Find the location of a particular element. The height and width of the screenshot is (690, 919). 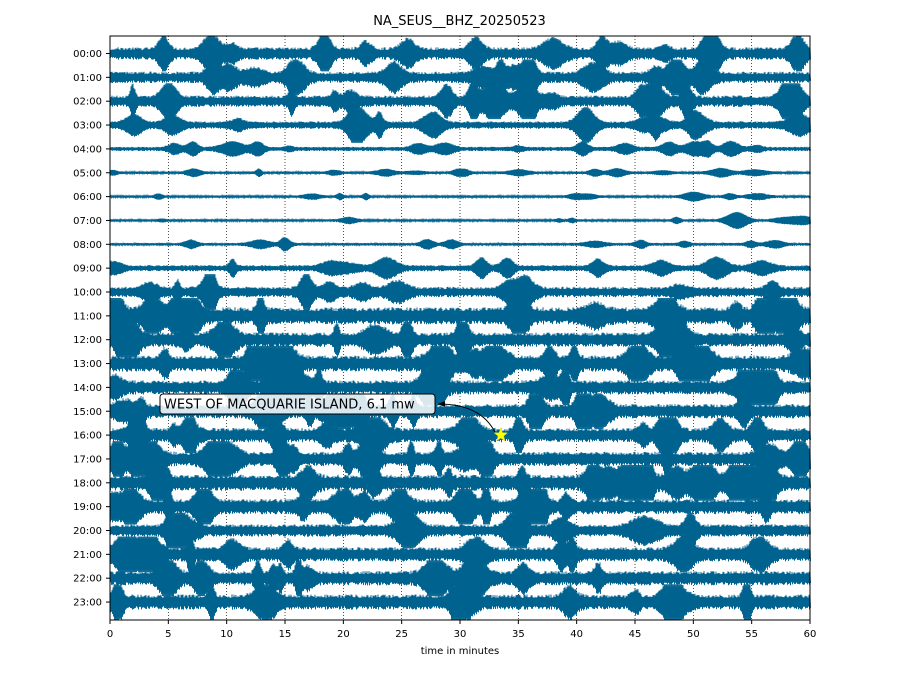

y-tick-label: 20:00 is located at coordinates (87, 531).